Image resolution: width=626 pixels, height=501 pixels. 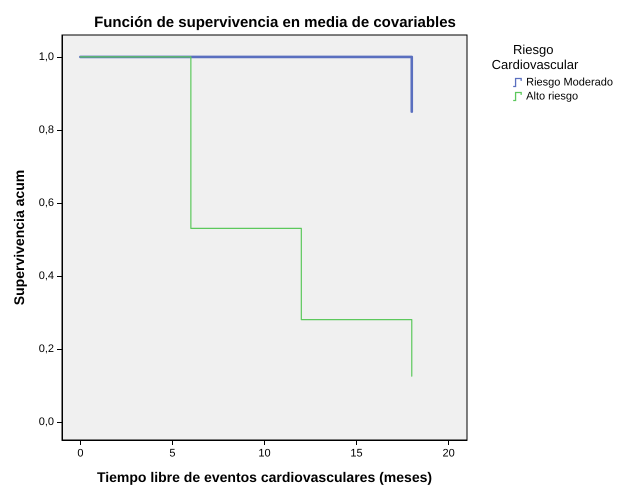 I want to click on y-tick-label: 0,0, so click(x=46, y=422).